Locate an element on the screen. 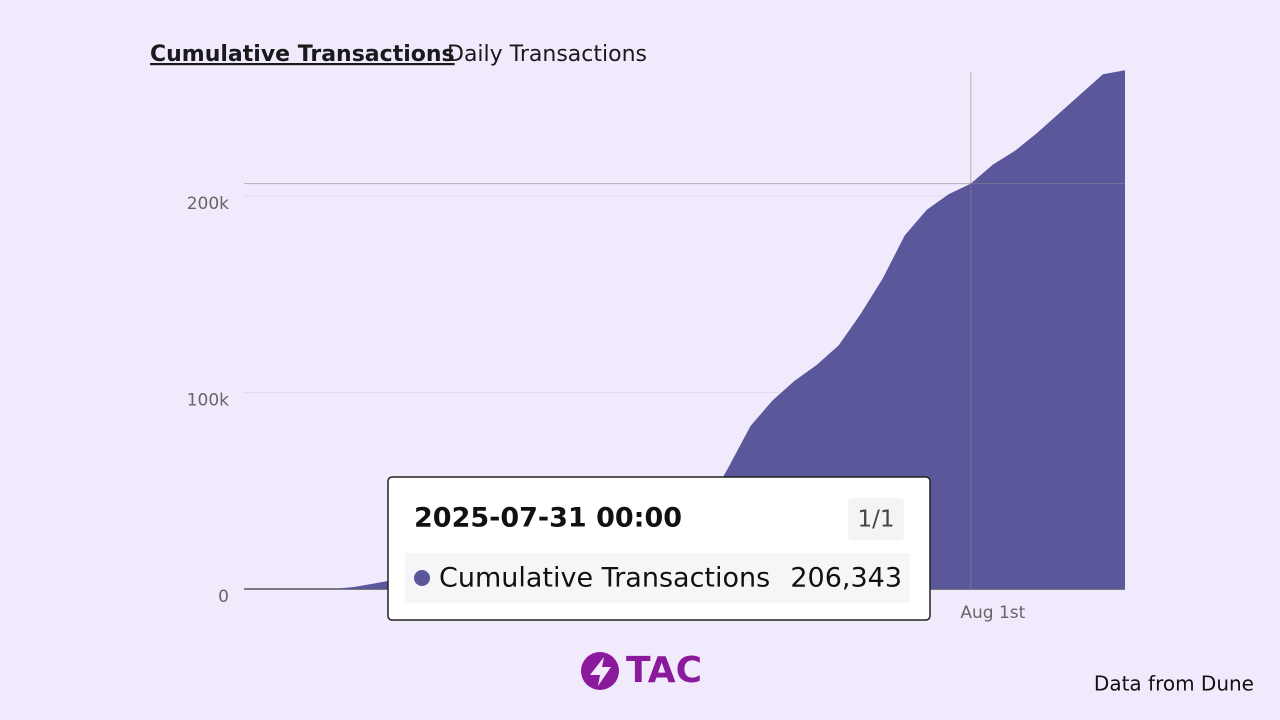 The image size is (1280, 720). tooltip-row is located at coordinates (657, 578).